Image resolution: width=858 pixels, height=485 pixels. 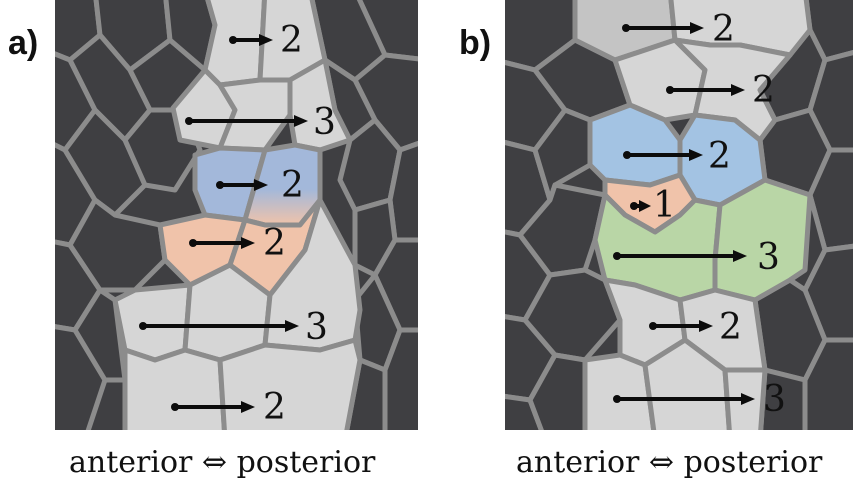 What do you see at coordinates (316, 327) in the screenshot?
I see `arrow-a-row5-count: 3` at bounding box center [316, 327].